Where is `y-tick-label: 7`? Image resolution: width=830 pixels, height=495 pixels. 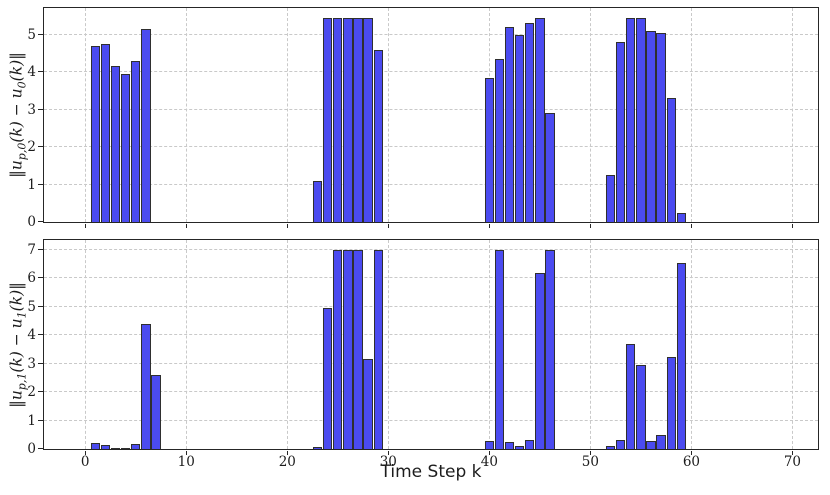
y-tick-label: 7 is located at coordinates (31, 249).